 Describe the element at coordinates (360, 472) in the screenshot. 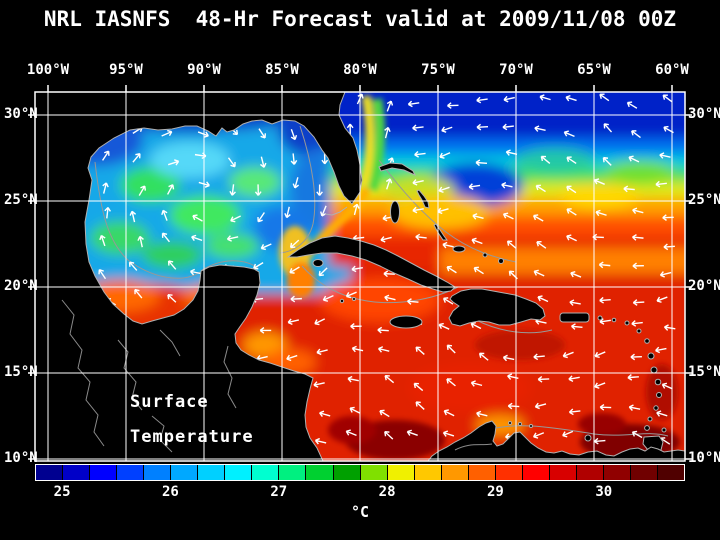

I see `colorbar` at that location.